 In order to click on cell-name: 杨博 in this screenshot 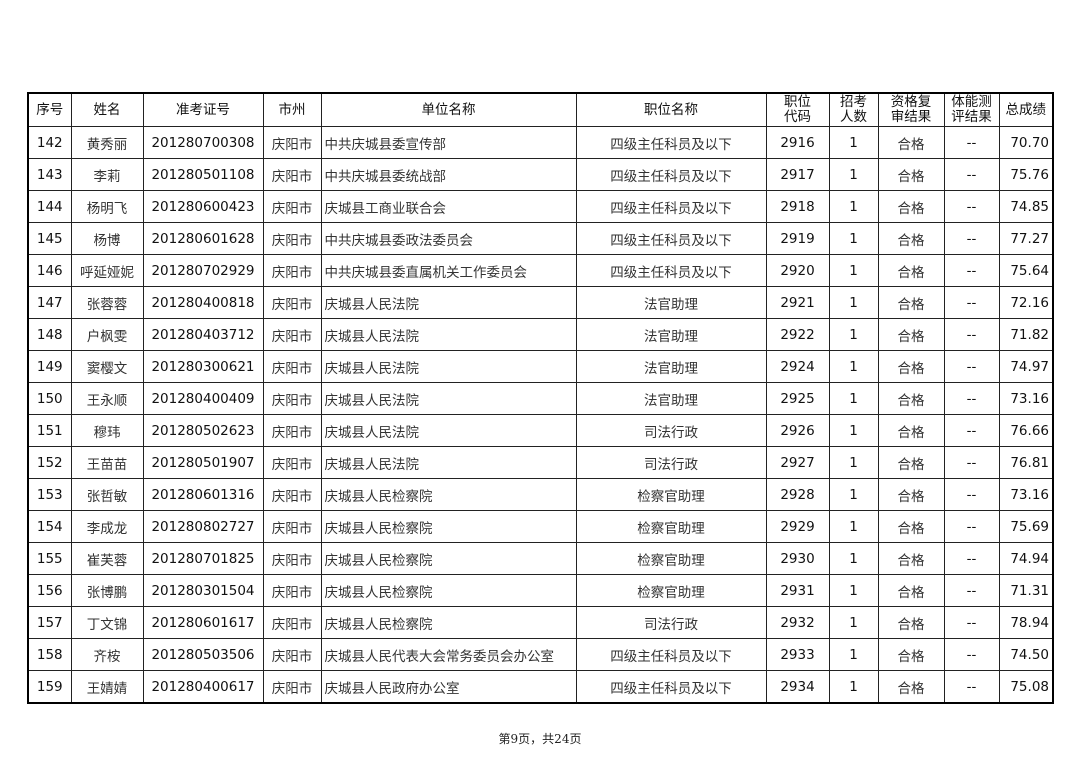, I will do `click(107, 238)`.